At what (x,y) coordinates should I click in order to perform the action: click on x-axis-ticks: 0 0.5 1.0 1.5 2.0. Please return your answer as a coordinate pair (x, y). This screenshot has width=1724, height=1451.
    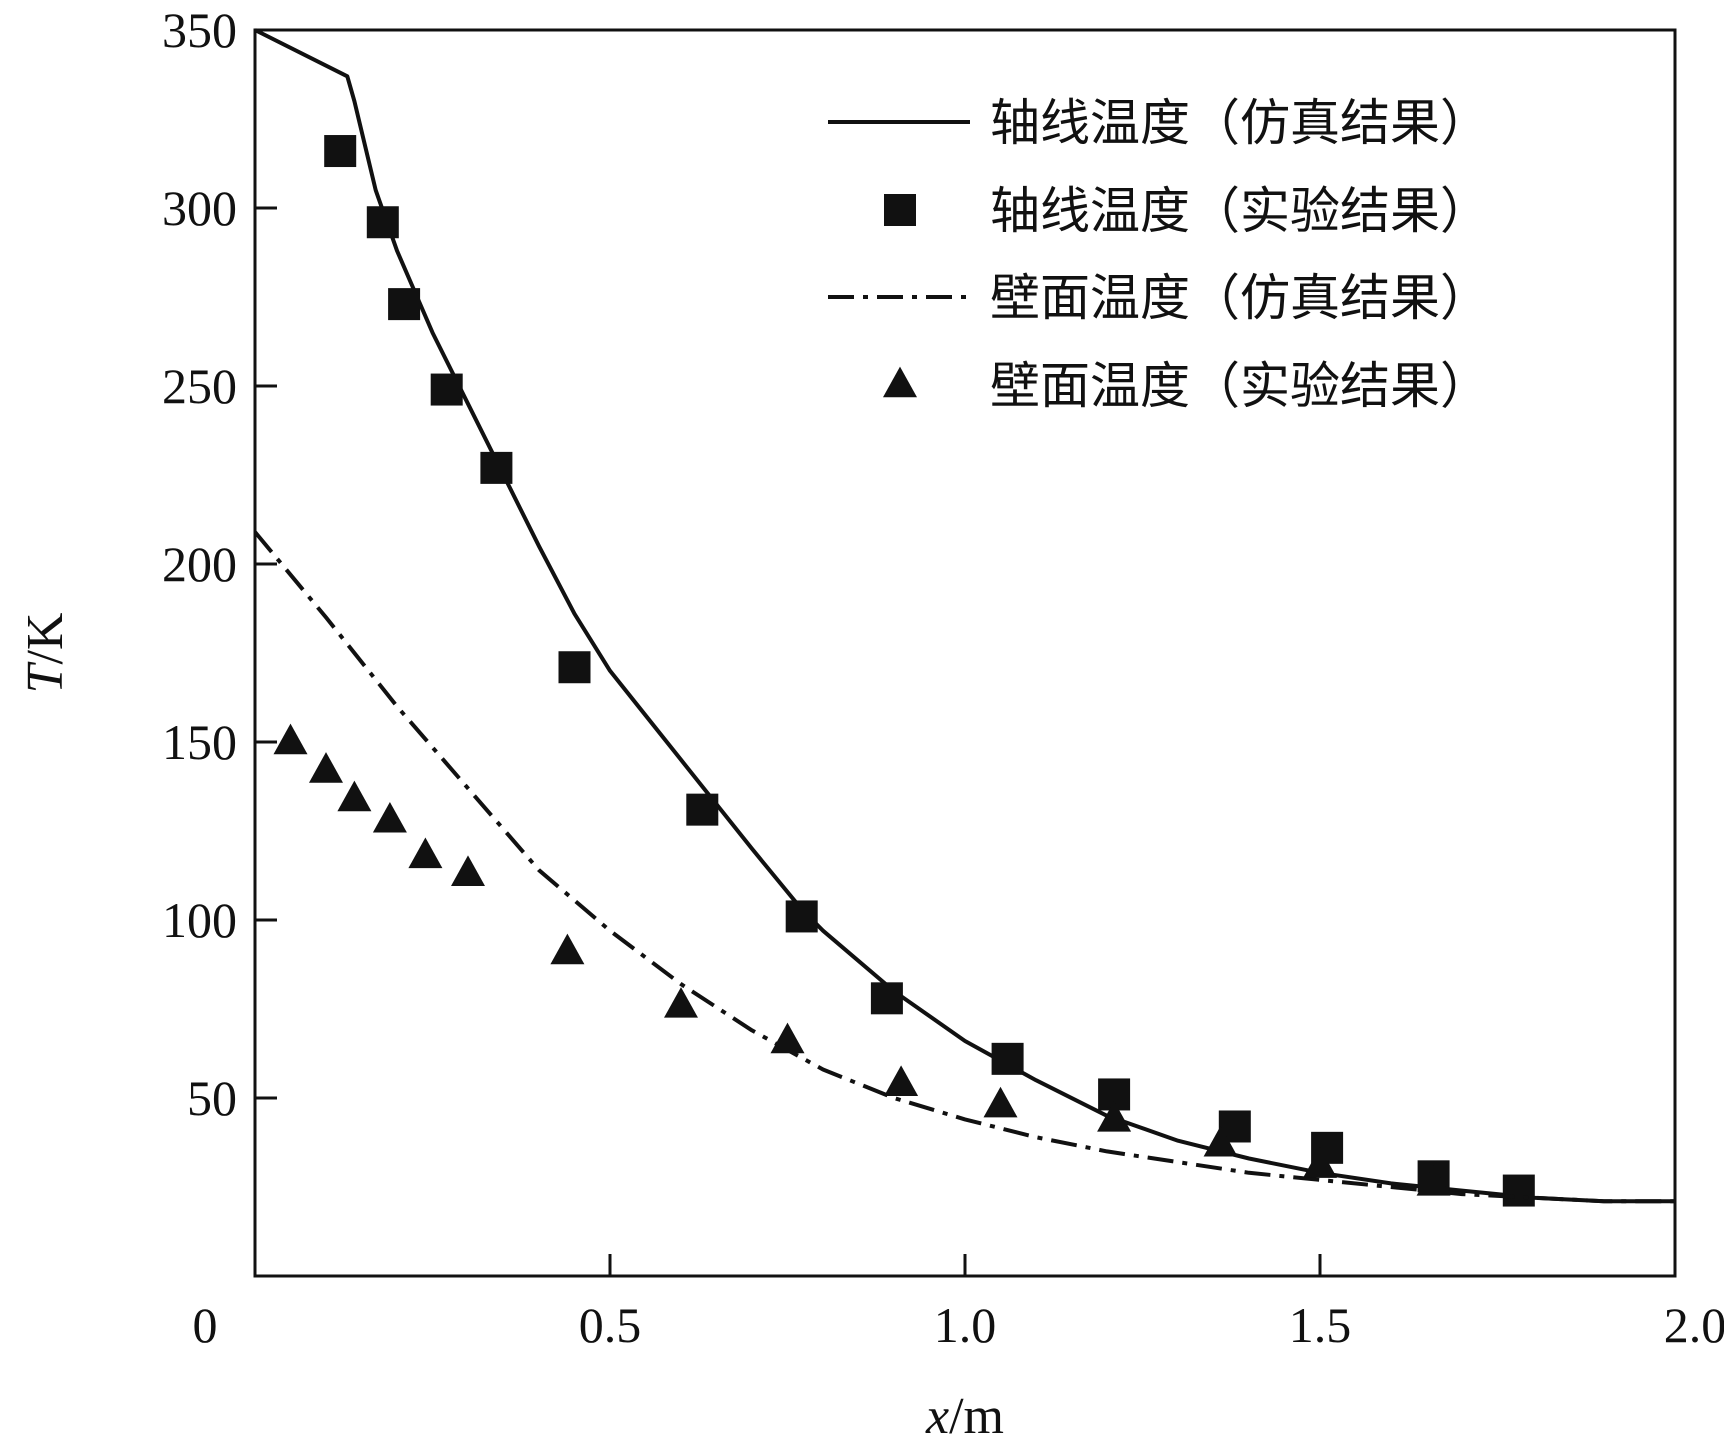
    Looking at the image, I should click on (958, 1303).